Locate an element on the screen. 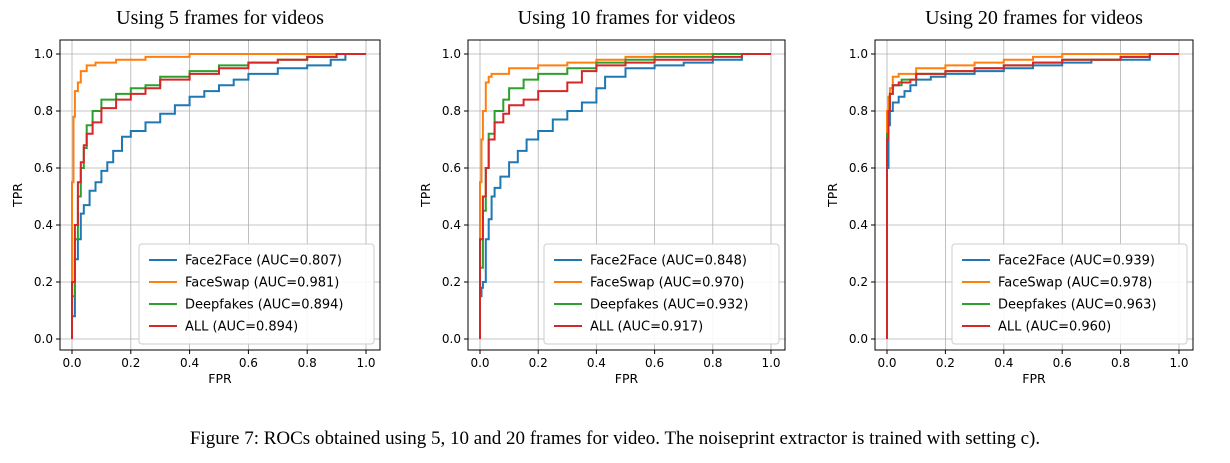  legend-label-faceswap: FaceSwap (AUC=0.978) is located at coordinates (1075, 283).